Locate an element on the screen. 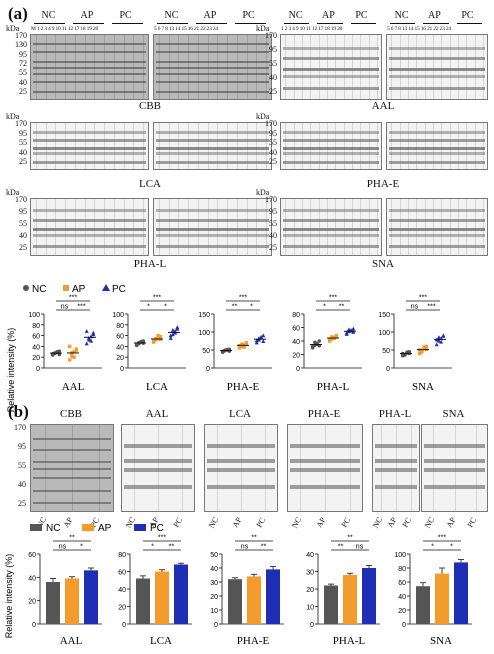 The image size is (494, 654). y-tick-label: 30 is located at coordinates (310, 573).